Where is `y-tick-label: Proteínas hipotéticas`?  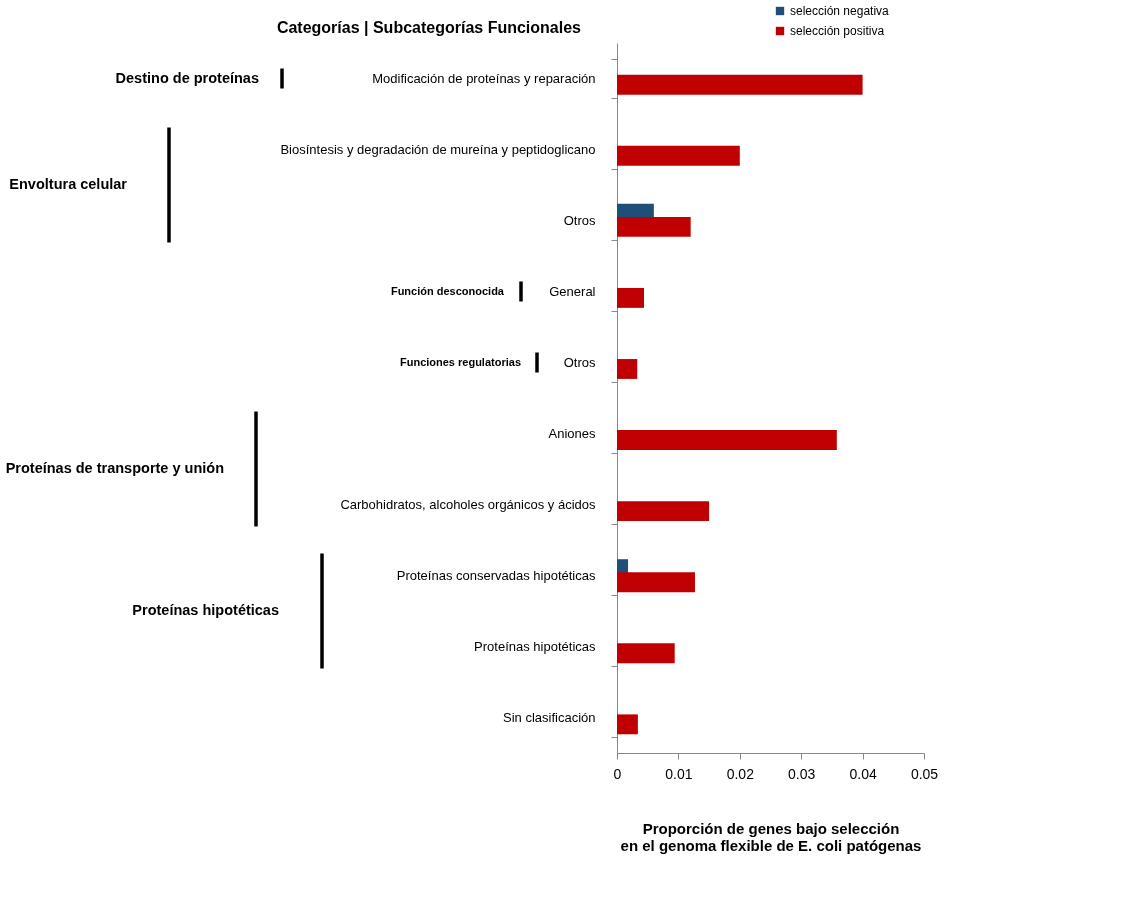
y-tick-label: Proteínas hipotéticas is located at coordinates (535, 647).